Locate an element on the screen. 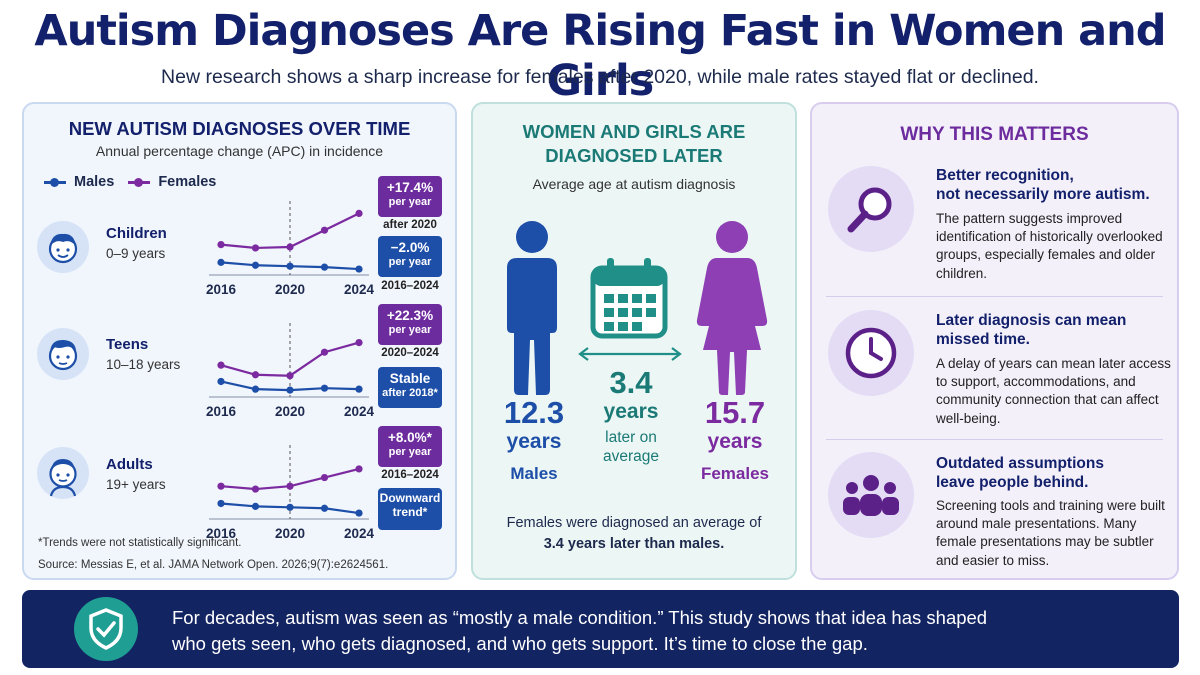  group-label-children: Children is located at coordinates (136, 233).